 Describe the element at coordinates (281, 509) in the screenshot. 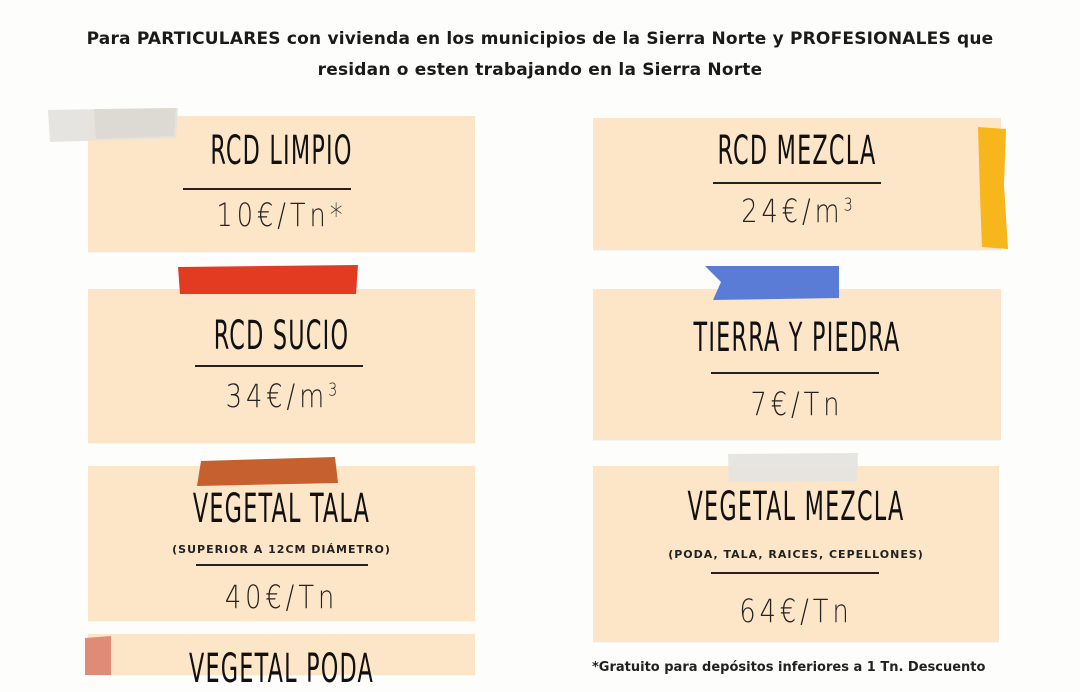

I see `card-title: VEGETAL TALA` at that location.